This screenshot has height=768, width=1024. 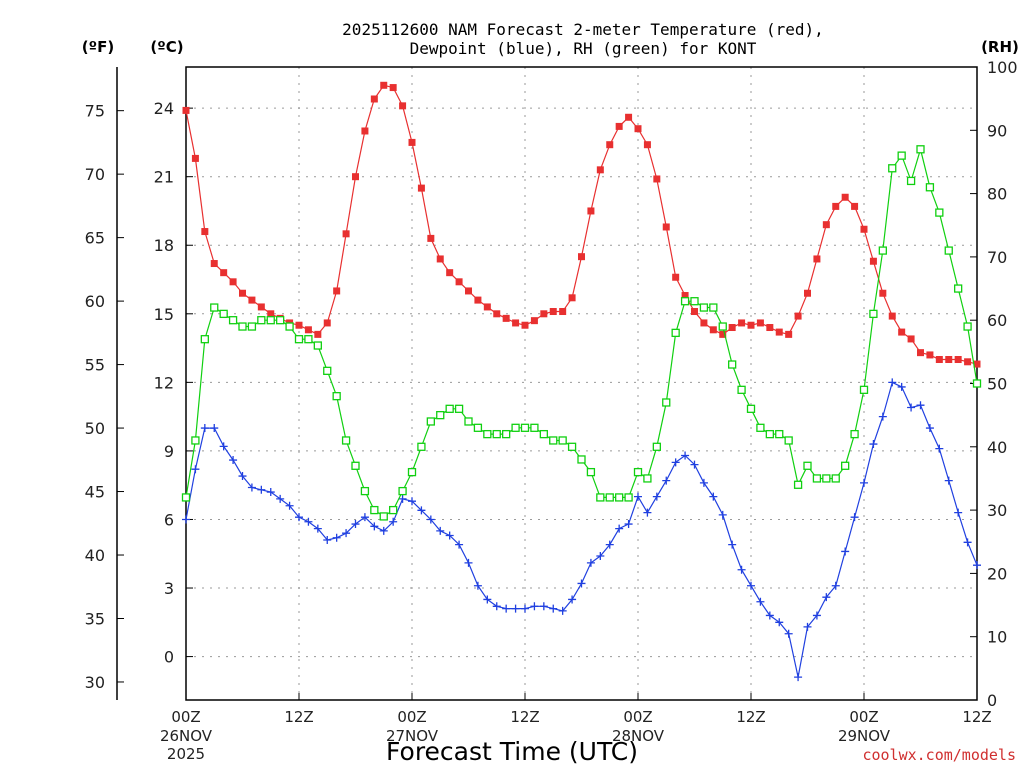 What do you see at coordinates (992, 700) in the screenshot?
I see `rh-tick-label: 0` at bounding box center [992, 700].